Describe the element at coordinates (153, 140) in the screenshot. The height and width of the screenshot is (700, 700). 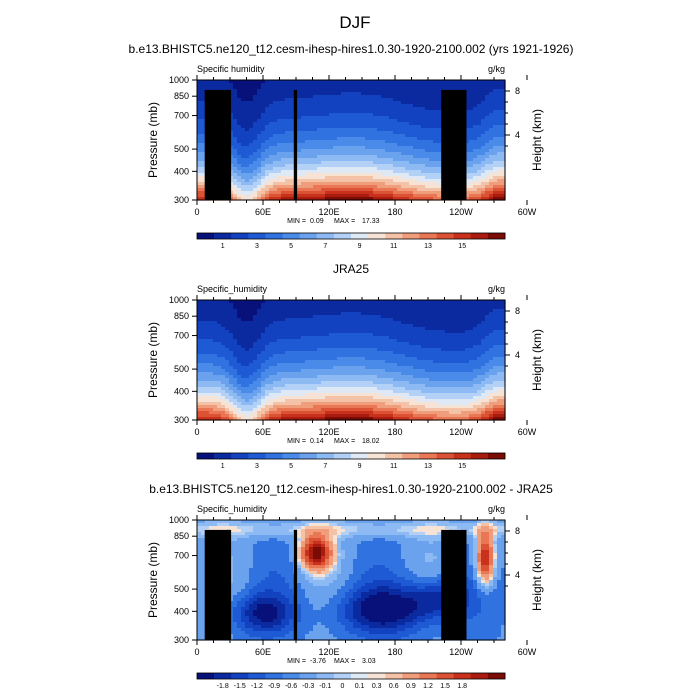
I see `panel-1-ylabel: Pressure (mb)` at that location.